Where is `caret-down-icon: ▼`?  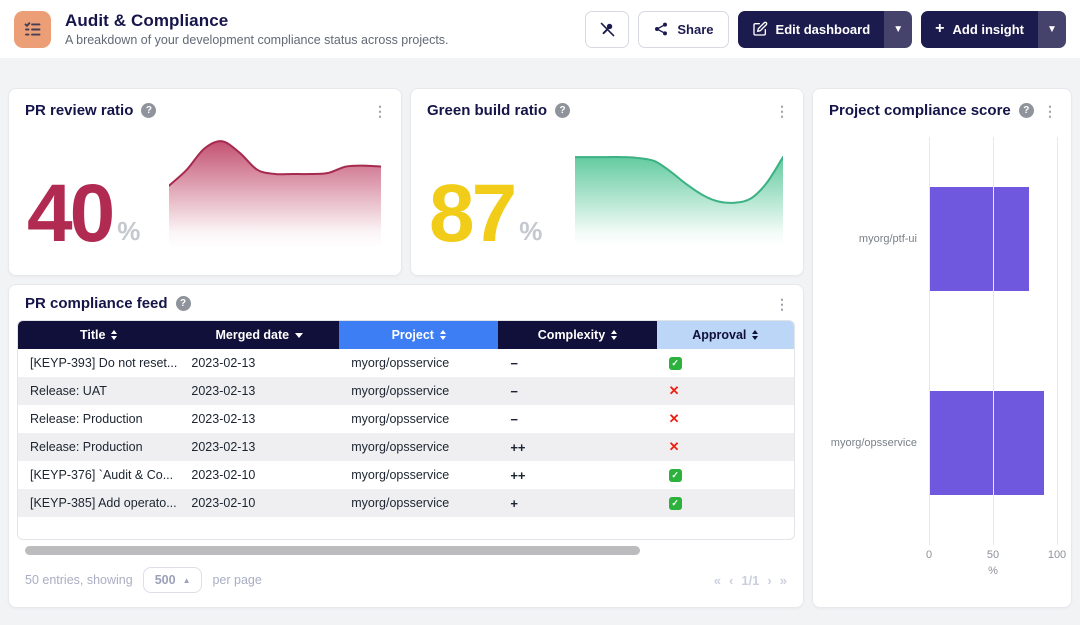
caret-down-icon: ▼ is located at coordinates (898, 29).